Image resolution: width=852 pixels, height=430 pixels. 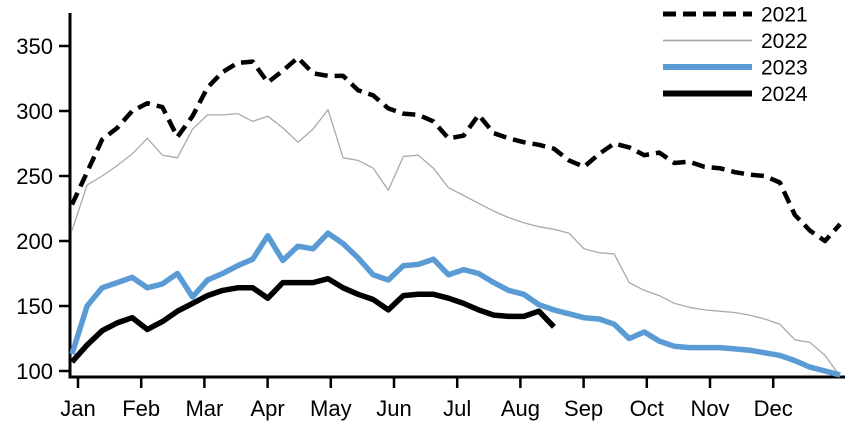 What do you see at coordinates (267, 408) in the screenshot?
I see `x-tick-label-apr: Apr` at bounding box center [267, 408].